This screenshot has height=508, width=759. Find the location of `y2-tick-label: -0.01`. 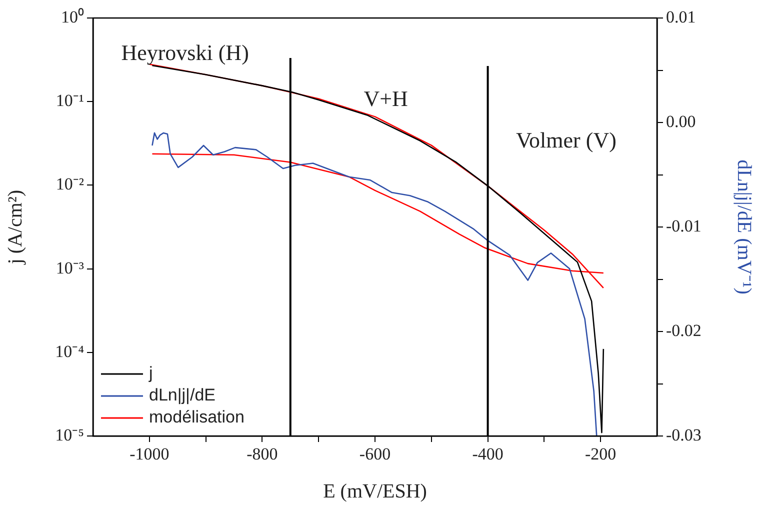

y2-tick-label: -0.01 is located at coordinates (684, 226).